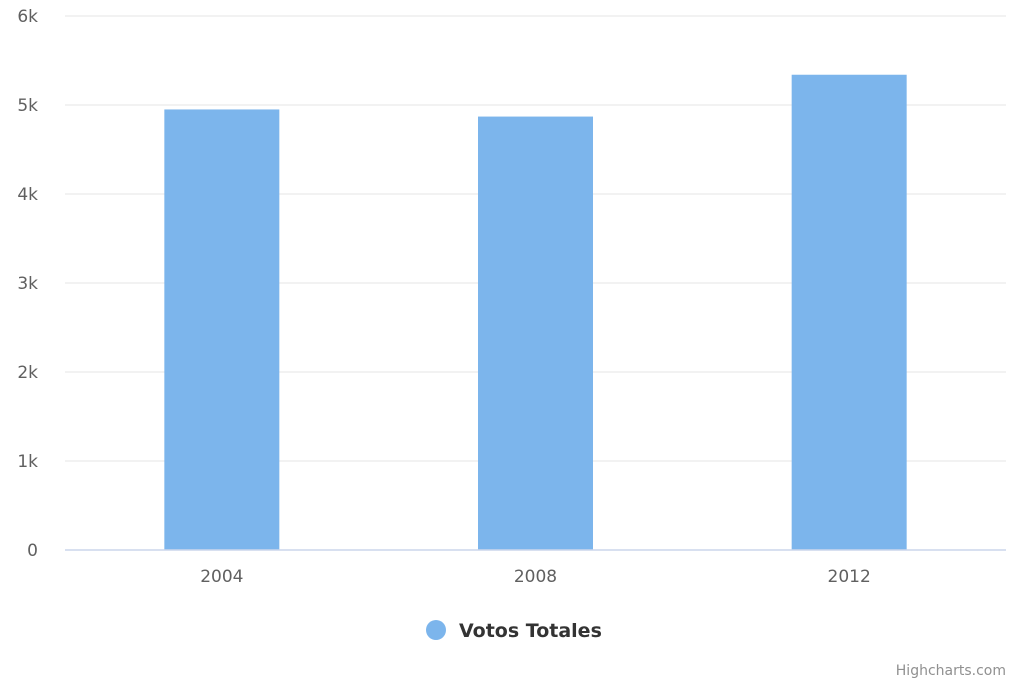 The image size is (1024, 683). What do you see at coordinates (27, 195) in the screenshot?
I see `y-tick-label: 4k` at bounding box center [27, 195].